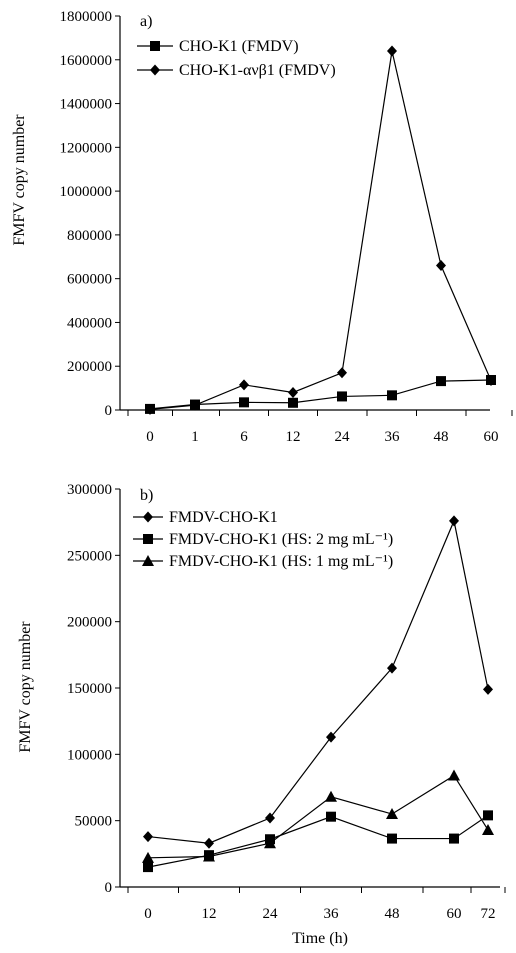 The width and height of the screenshot is (516, 953). What do you see at coordinates (86, 148) in the screenshot?
I see `y-tick-label: 1200000` at bounding box center [86, 148].